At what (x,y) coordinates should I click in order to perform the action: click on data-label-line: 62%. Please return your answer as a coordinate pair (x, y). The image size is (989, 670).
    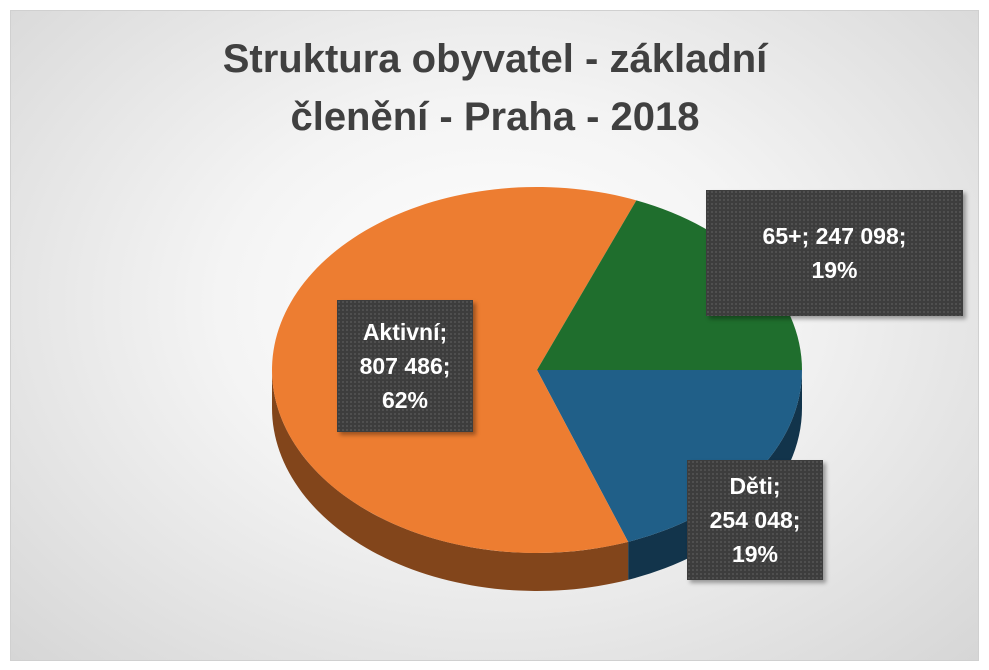
    Looking at the image, I should click on (405, 400).